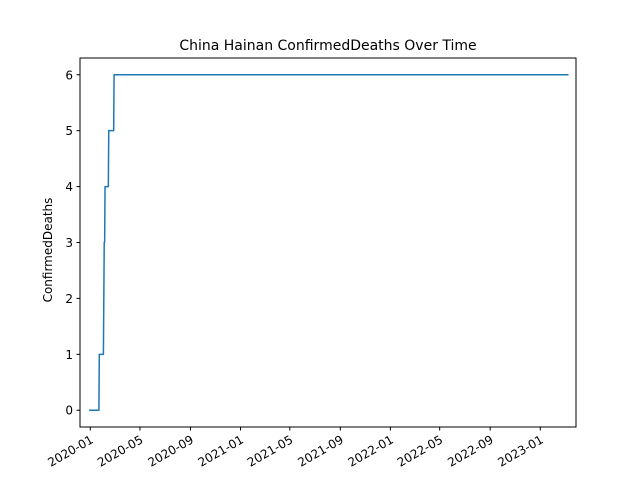 The image size is (640, 480). I want to click on x-tick-label: 2022-05, so click(420, 450).